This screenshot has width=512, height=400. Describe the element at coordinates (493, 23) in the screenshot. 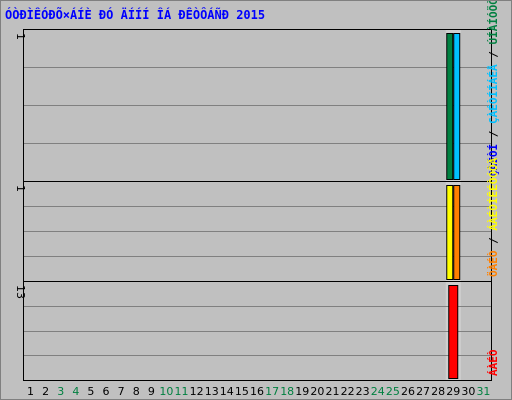

I see `legend-segment: ÚÍÀÍÓÖÒ` at that location.